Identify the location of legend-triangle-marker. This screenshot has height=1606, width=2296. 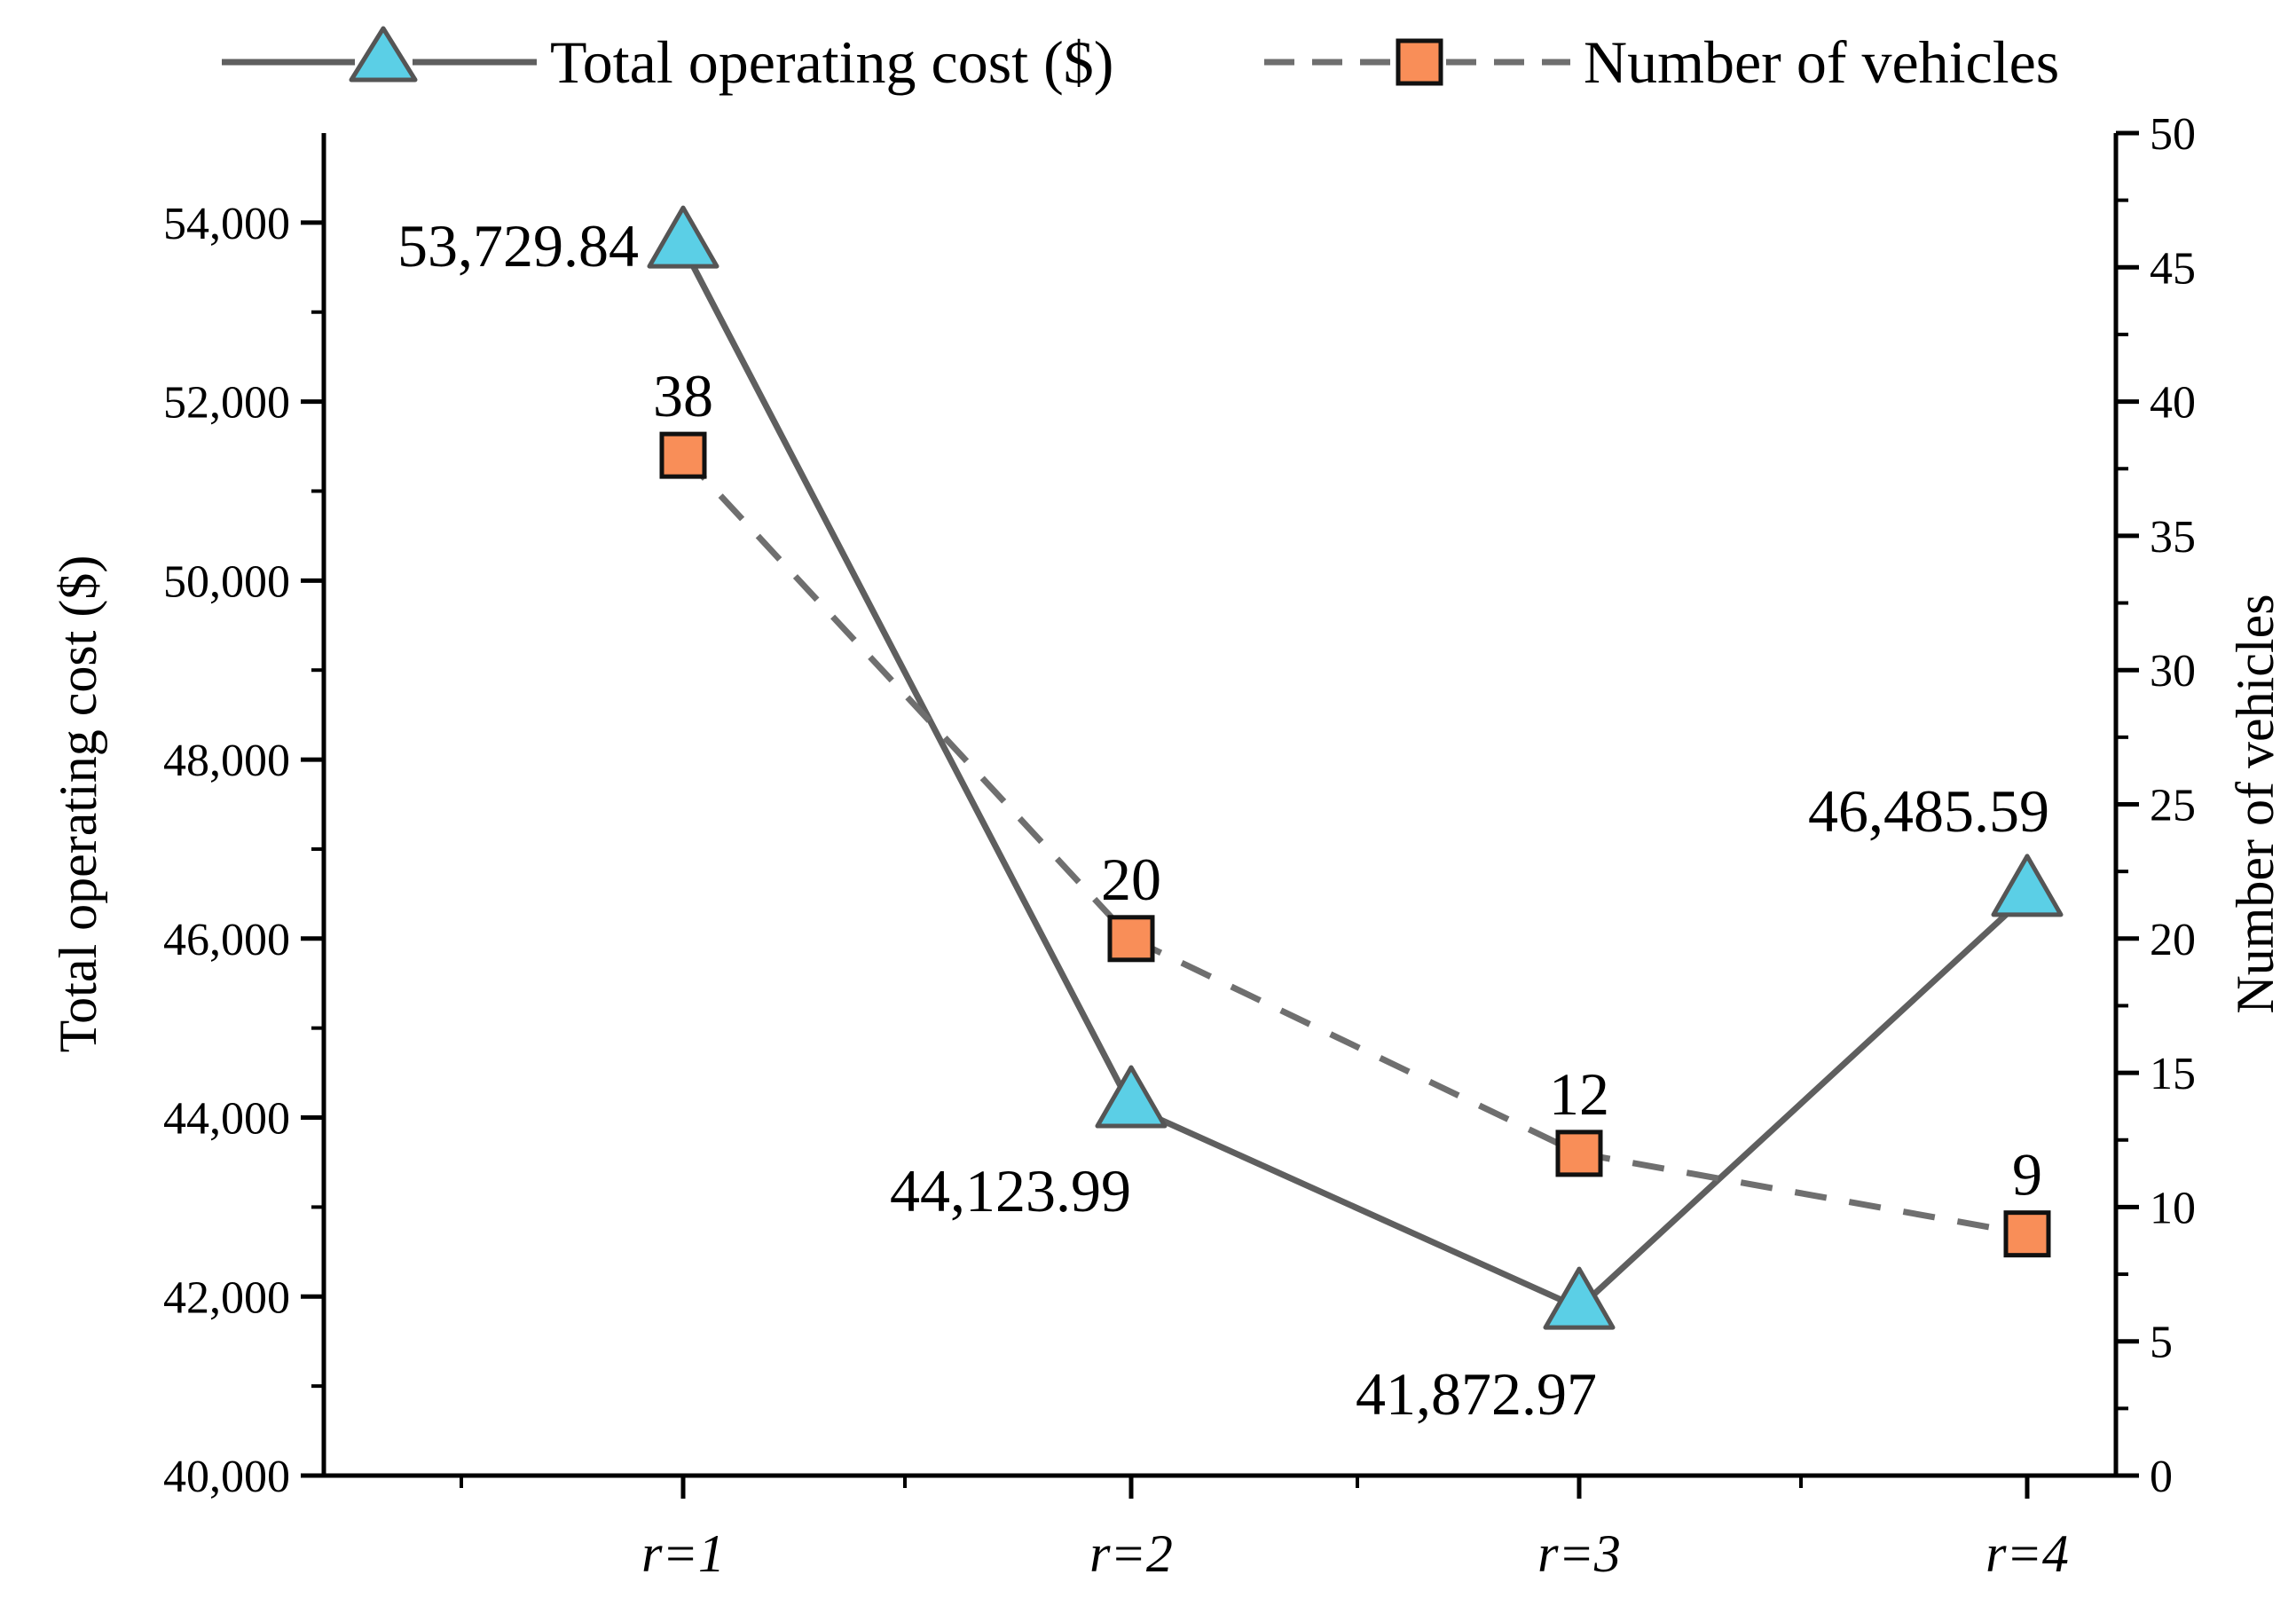
(383, 55).